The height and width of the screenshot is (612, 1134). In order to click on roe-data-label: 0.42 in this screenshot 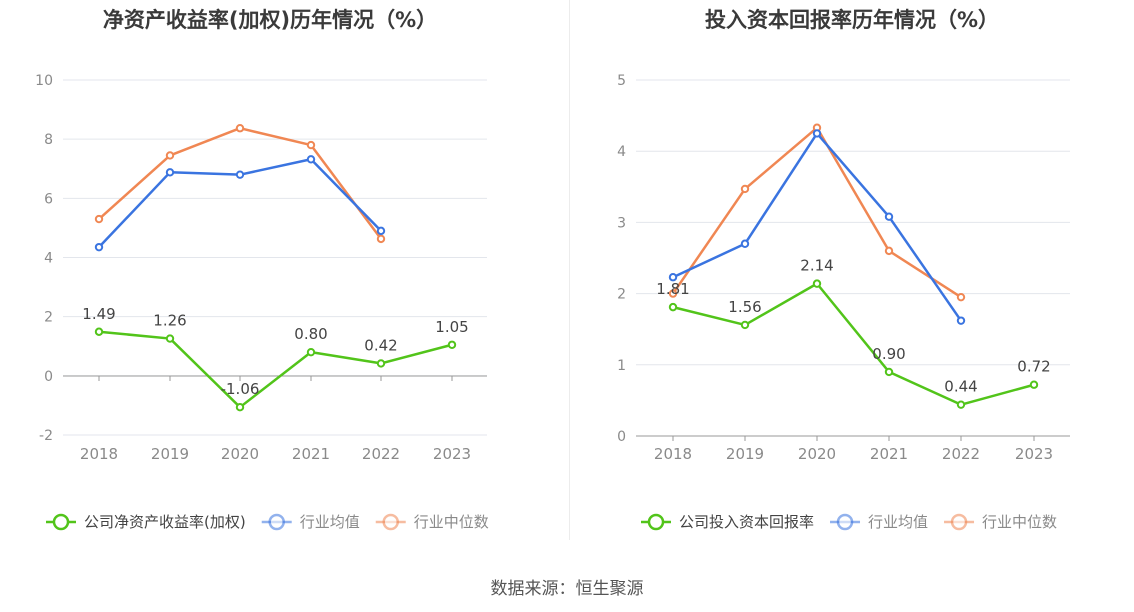, I will do `click(380, 345)`.